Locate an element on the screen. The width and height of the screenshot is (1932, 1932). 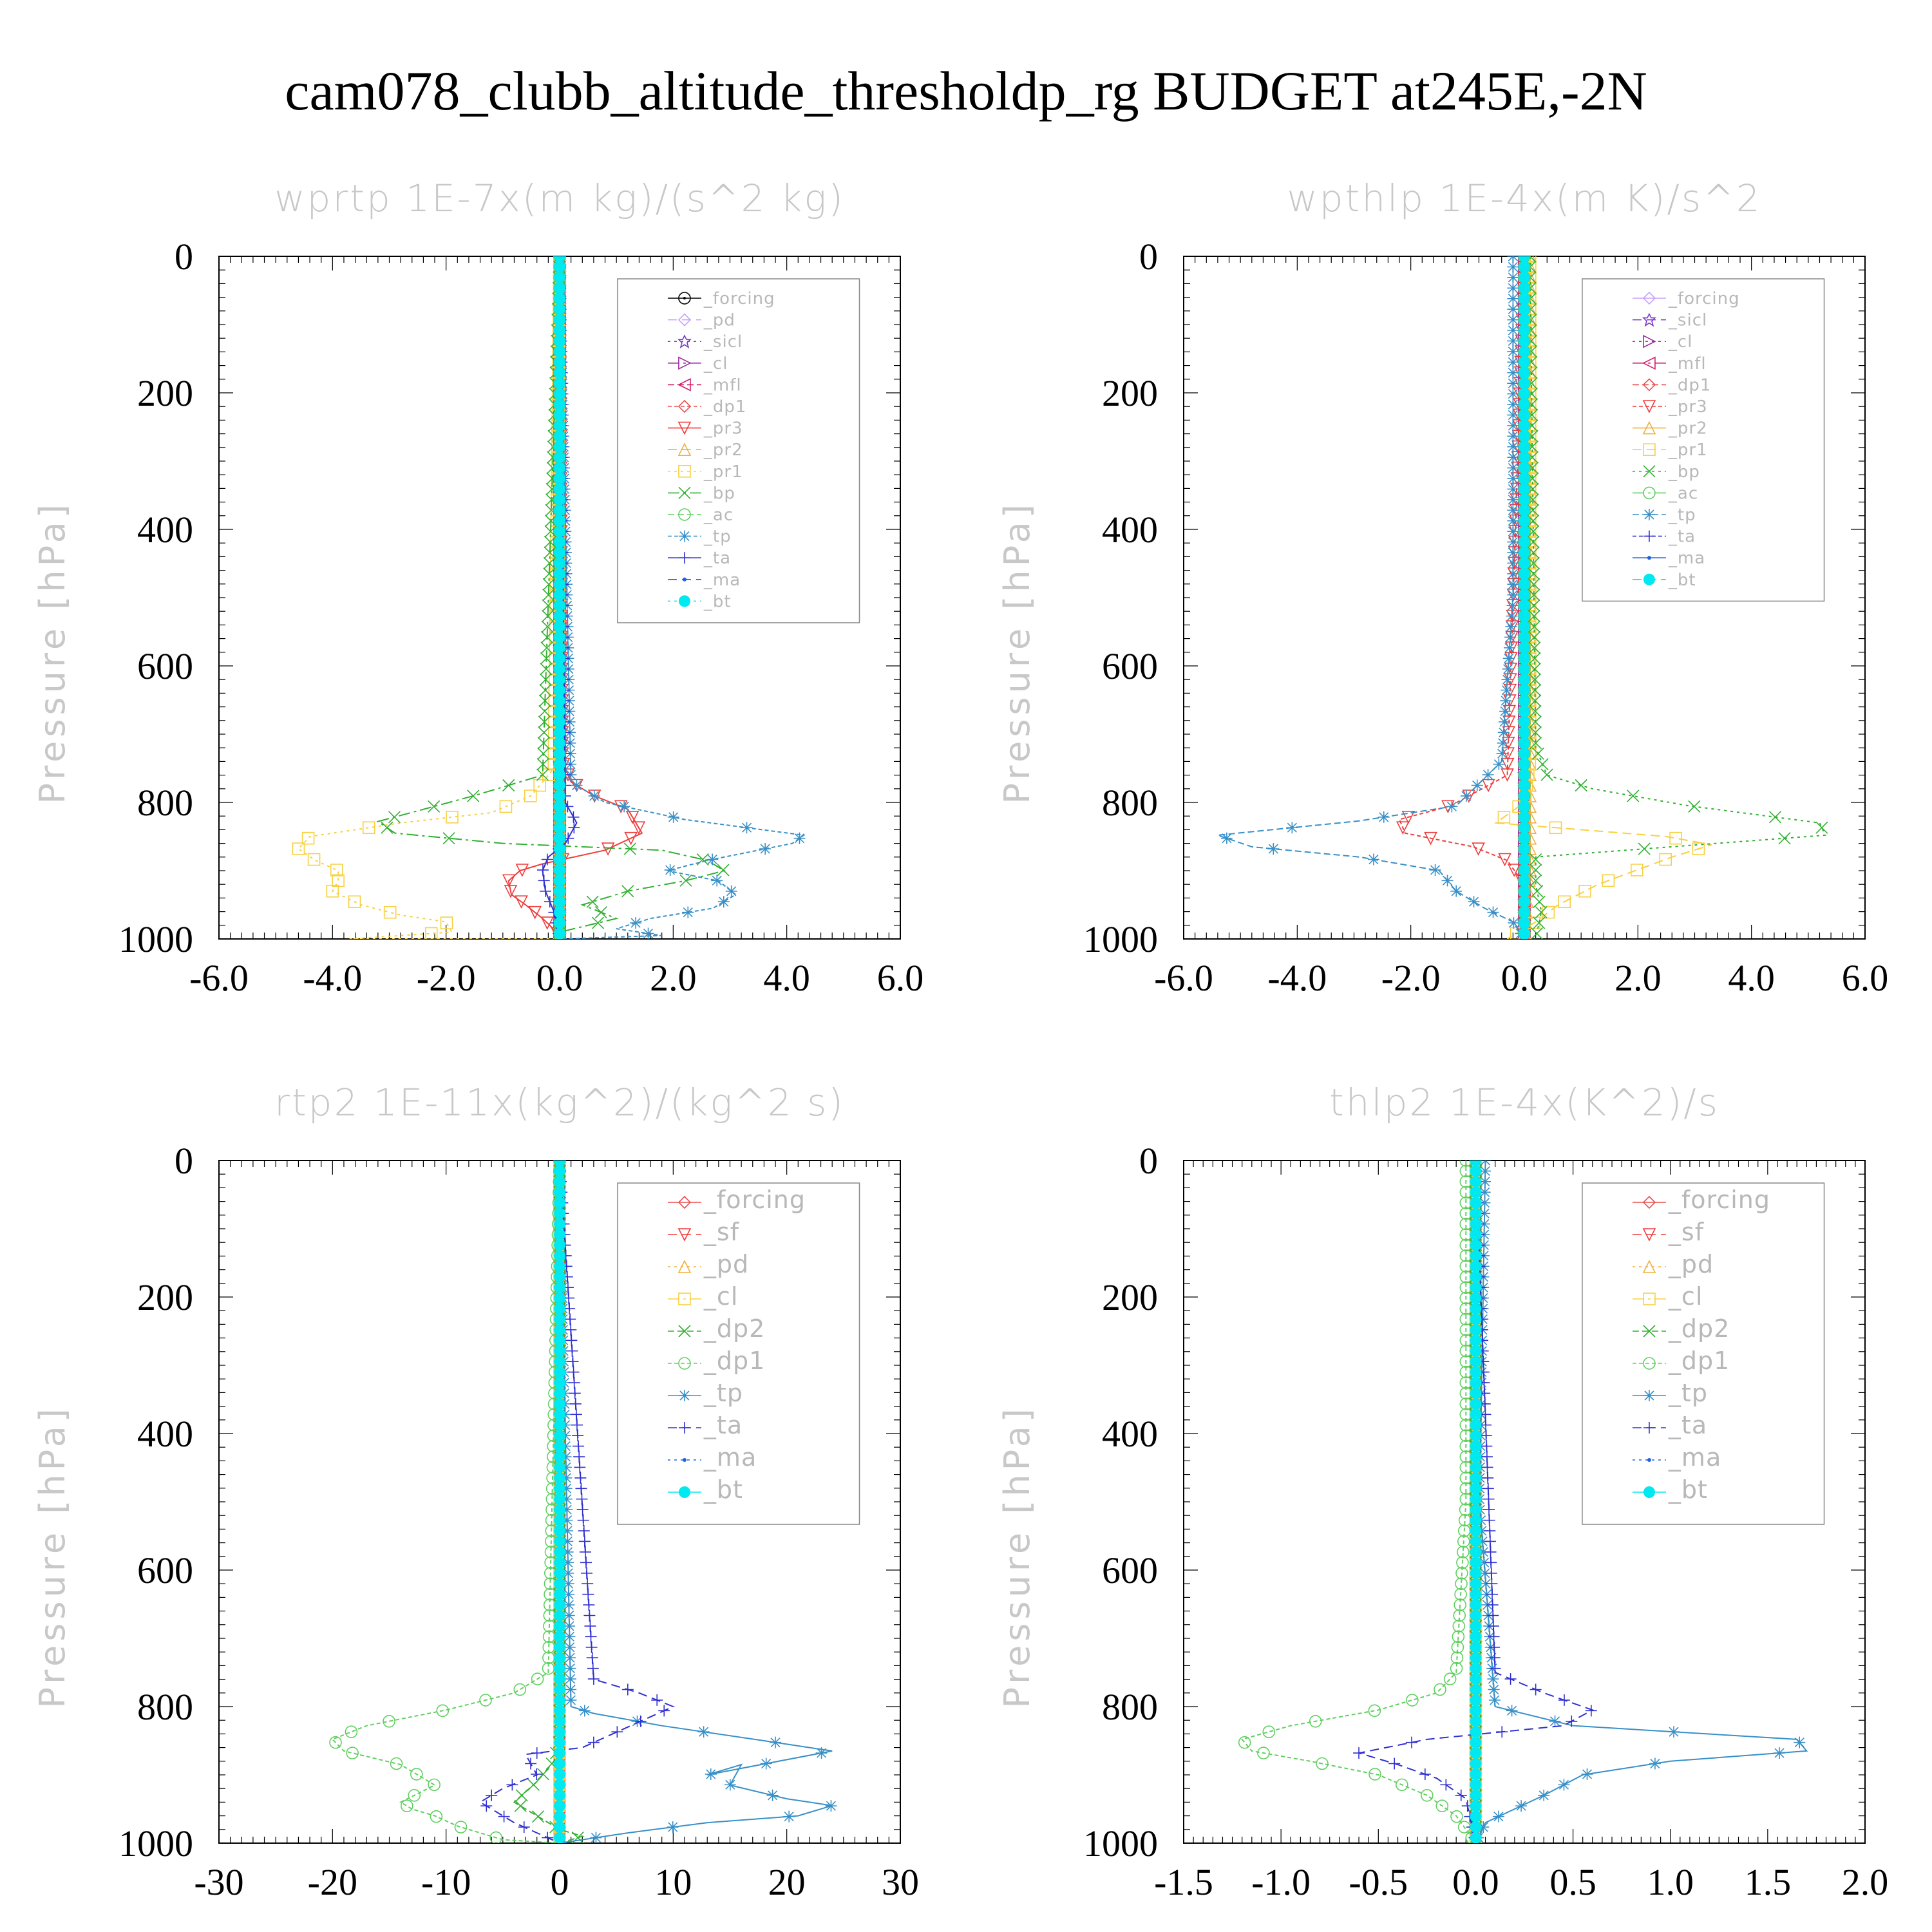
legend-label: _ac is located at coordinates (718, 515).